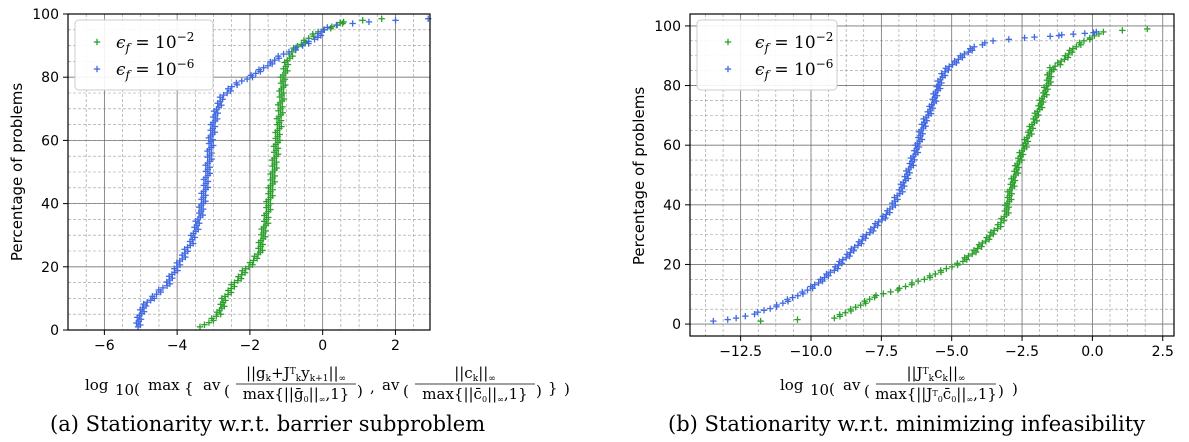  I want to click on y-tick-label: 80, so click(672, 87).